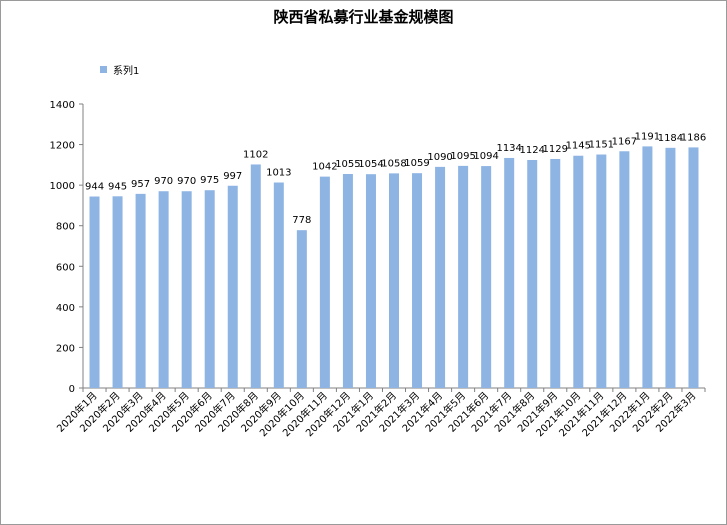 The width and height of the screenshot is (727, 525). Describe the element at coordinates (126, 71) in the screenshot. I see `legend-label: 系列1` at that location.